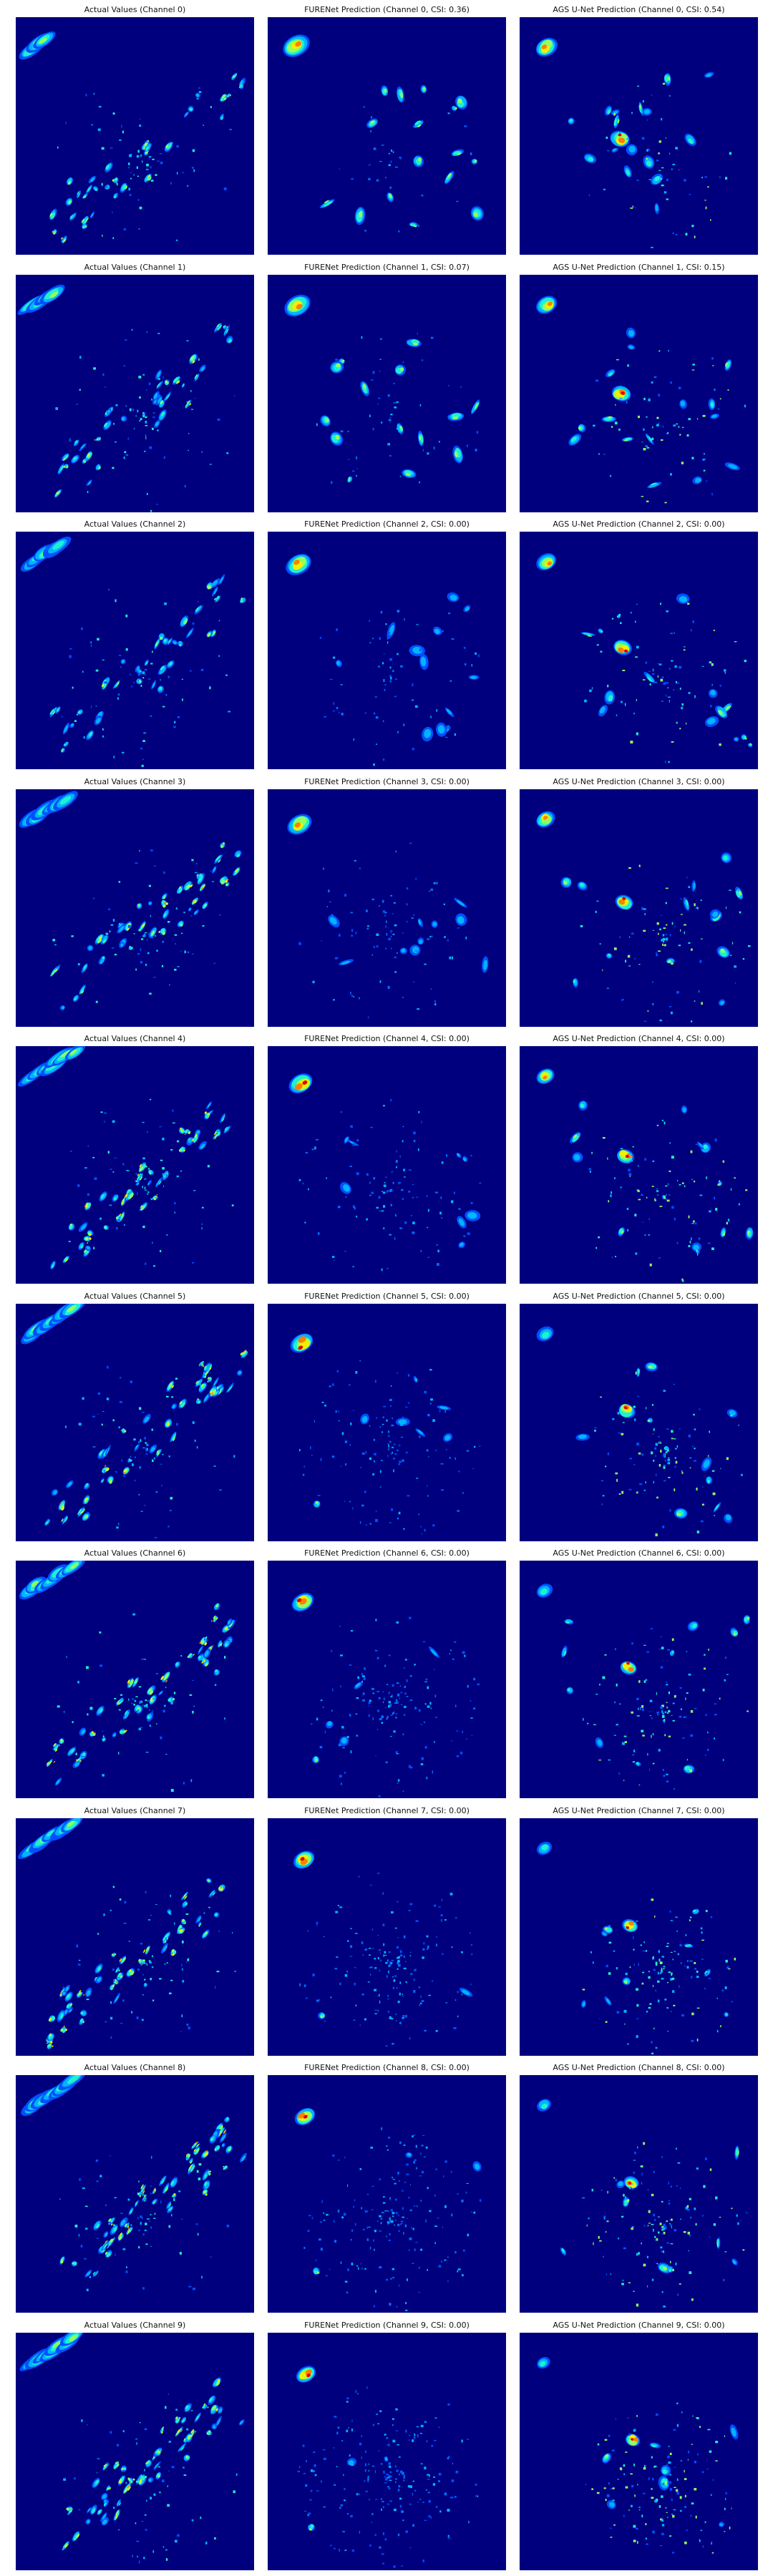 This screenshot has width=773, height=2576. What do you see at coordinates (135, 267) in the screenshot?
I see `actual-values-title: Actual Values (Channel 1)` at bounding box center [135, 267].